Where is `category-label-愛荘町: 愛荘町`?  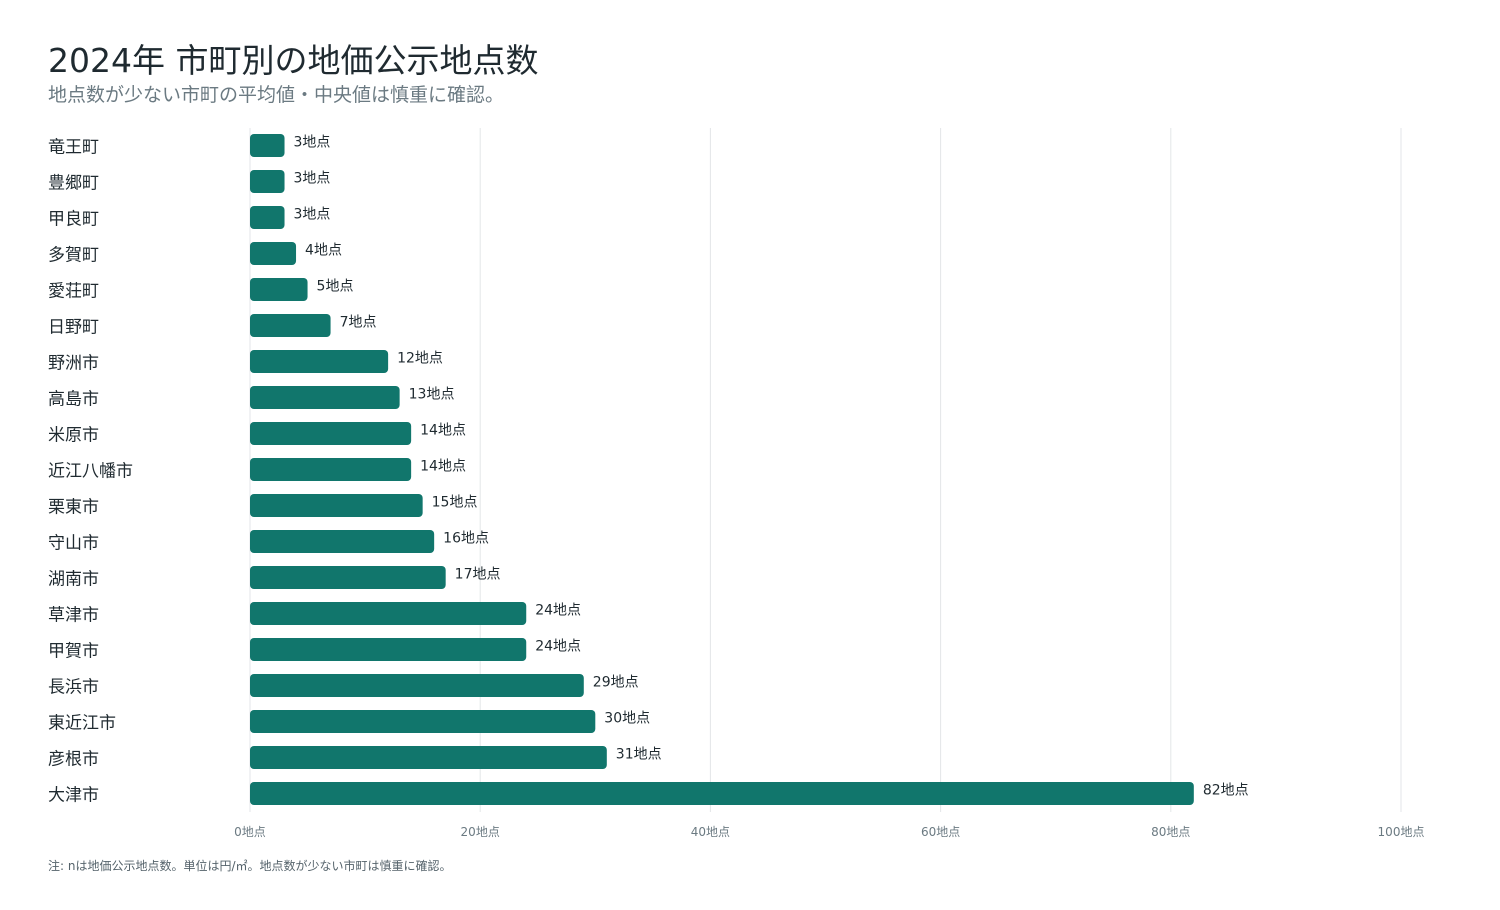 category-label-愛荘町: 愛荘町 is located at coordinates (73, 292).